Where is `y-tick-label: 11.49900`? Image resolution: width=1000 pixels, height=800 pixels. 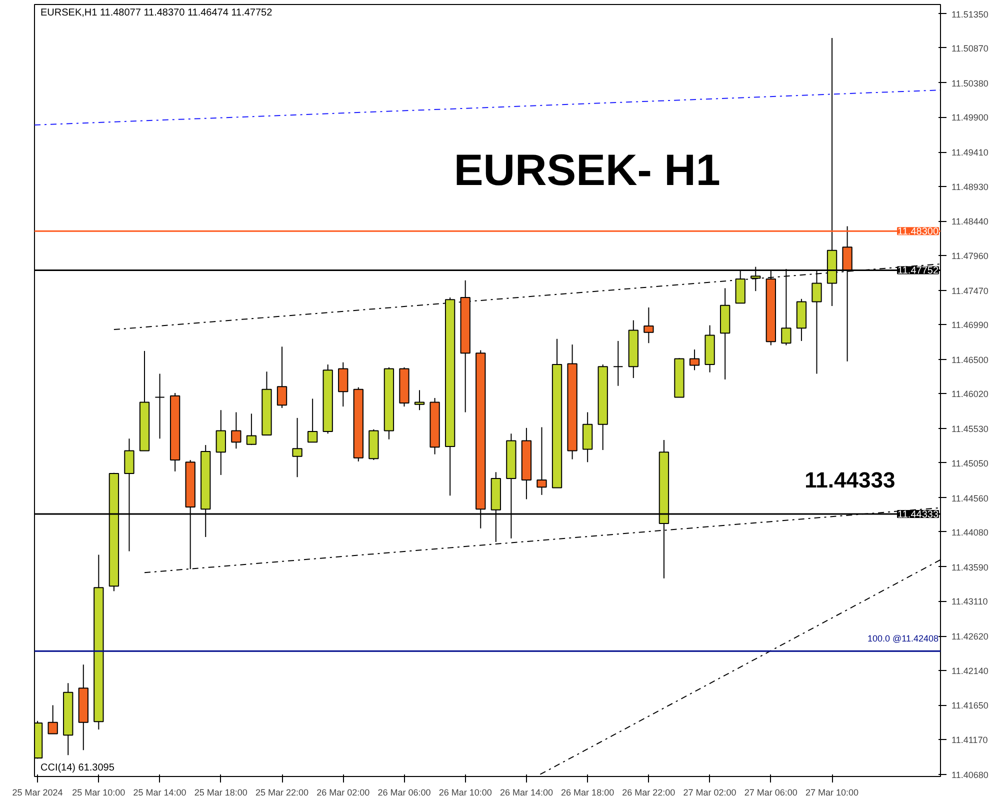 y-tick-label: 11.49900 is located at coordinates (970, 117).